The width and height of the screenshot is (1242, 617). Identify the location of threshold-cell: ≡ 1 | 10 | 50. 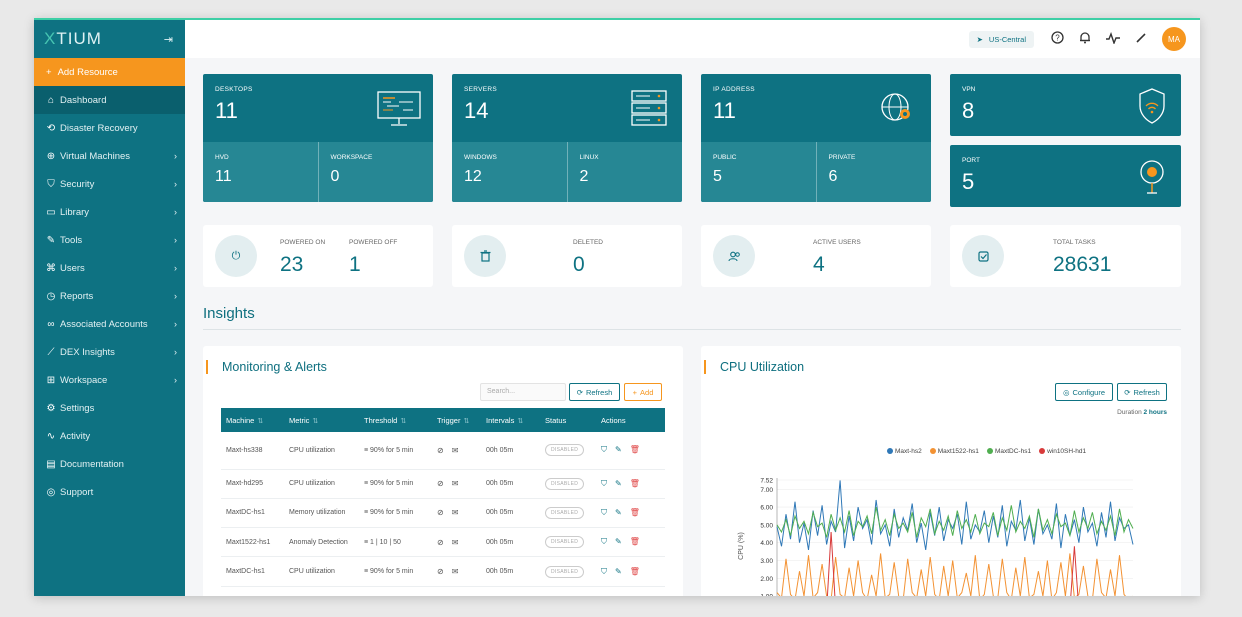
(382, 542).